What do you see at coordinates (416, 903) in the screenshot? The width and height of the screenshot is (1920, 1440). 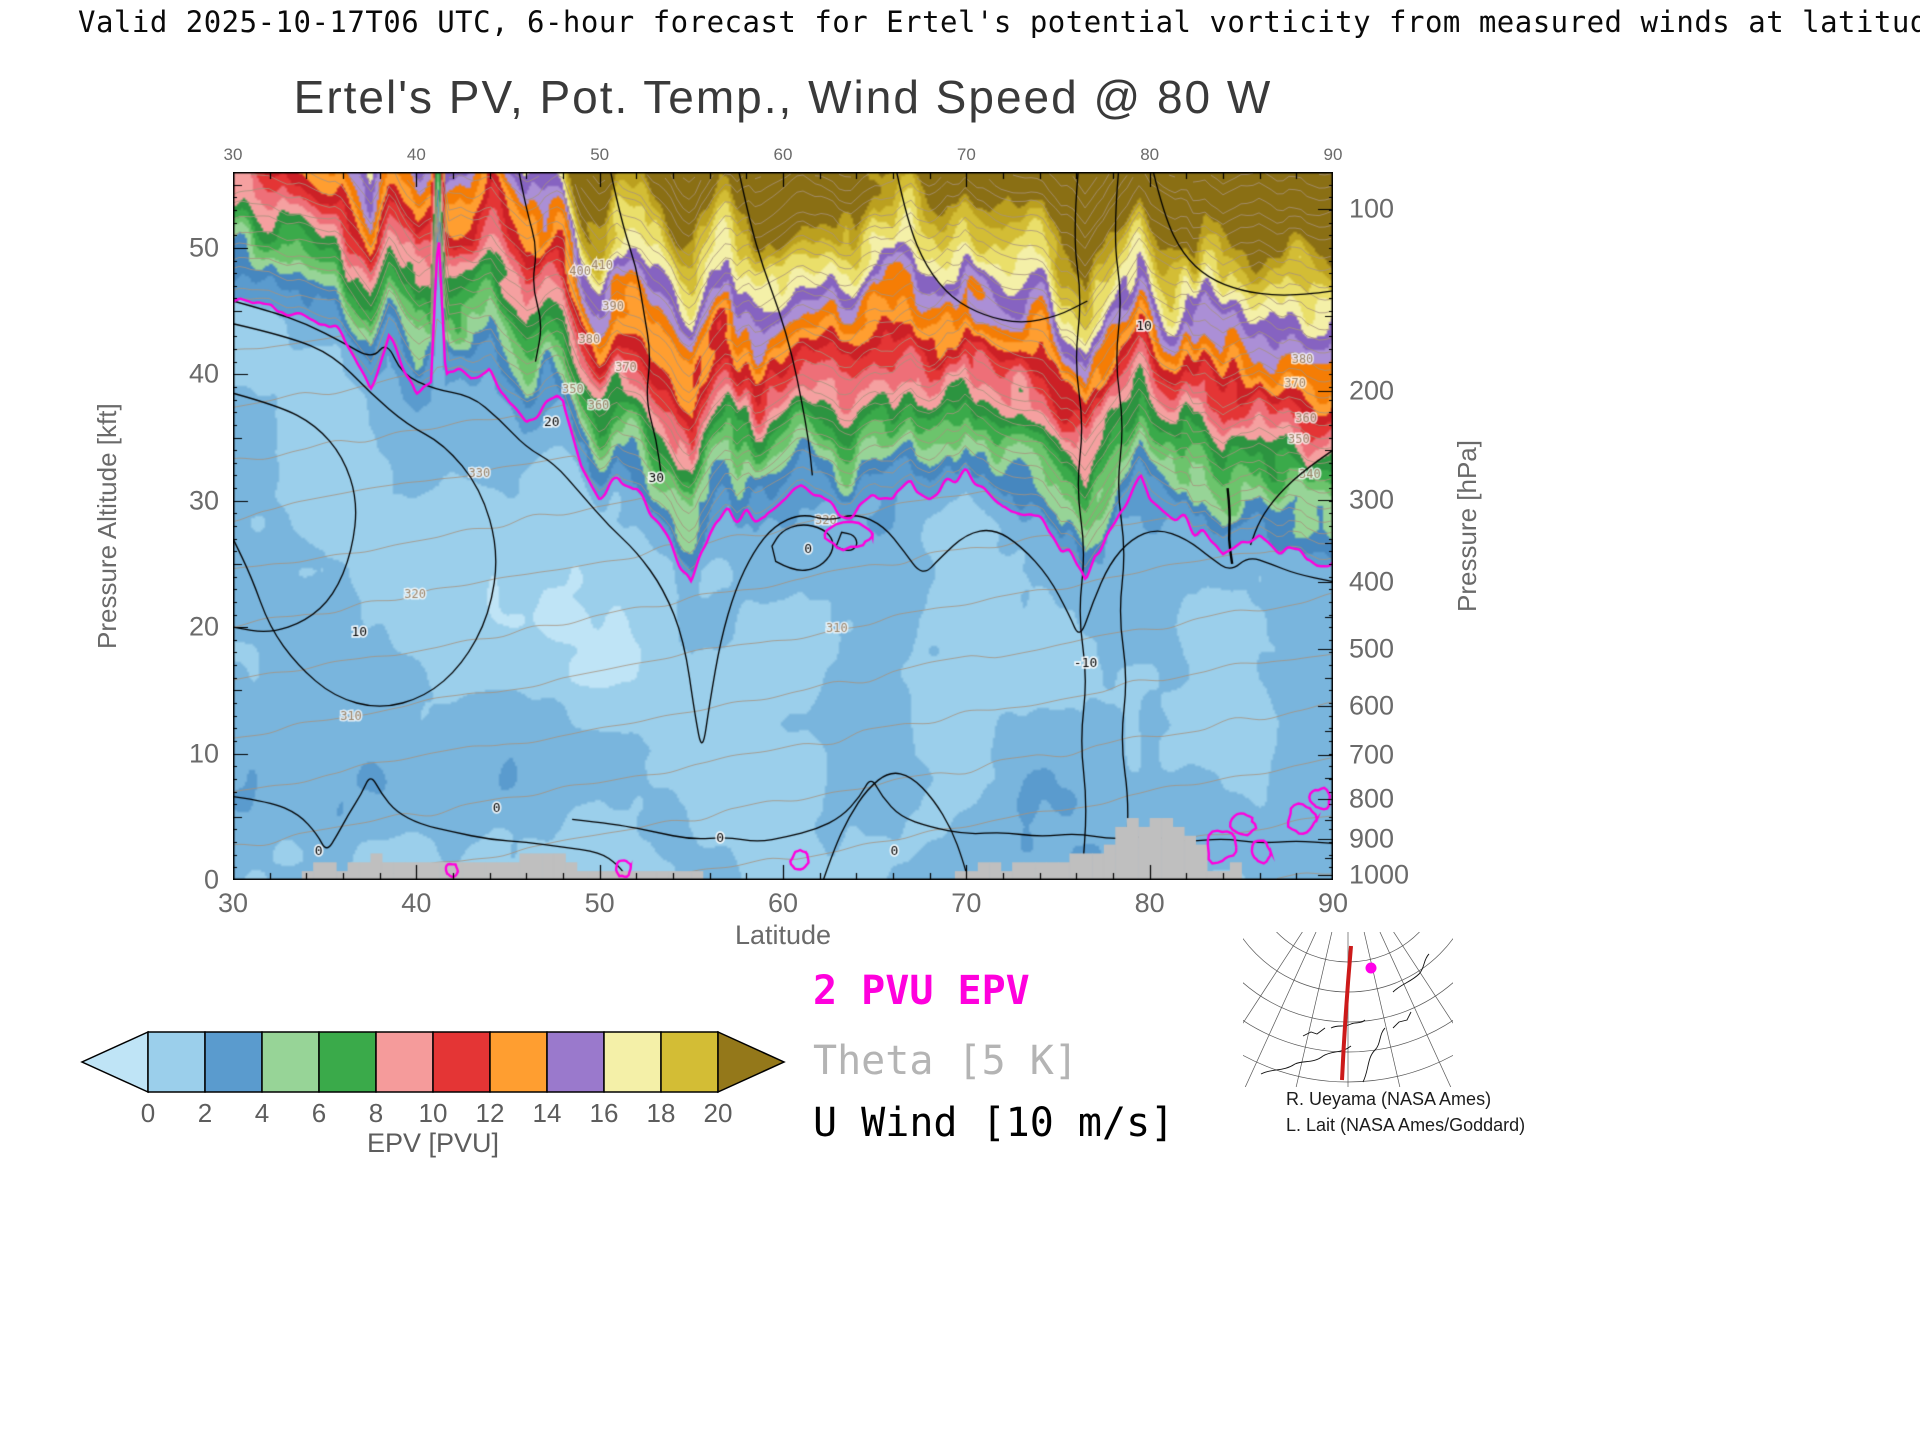 I see `x-axis-tick-label: 40` at bounding box center [416, 903].